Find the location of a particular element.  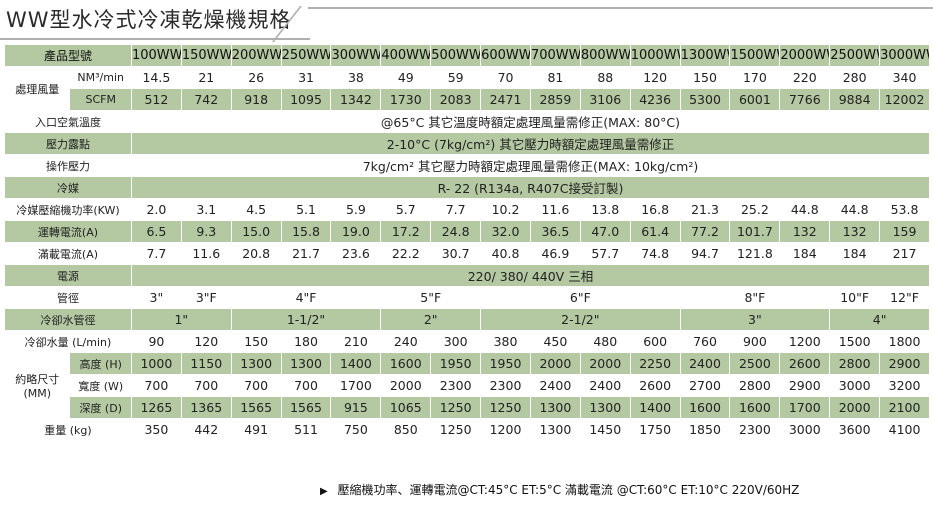

scfm-row-value: 2083 is located at coordinates (456, 99).